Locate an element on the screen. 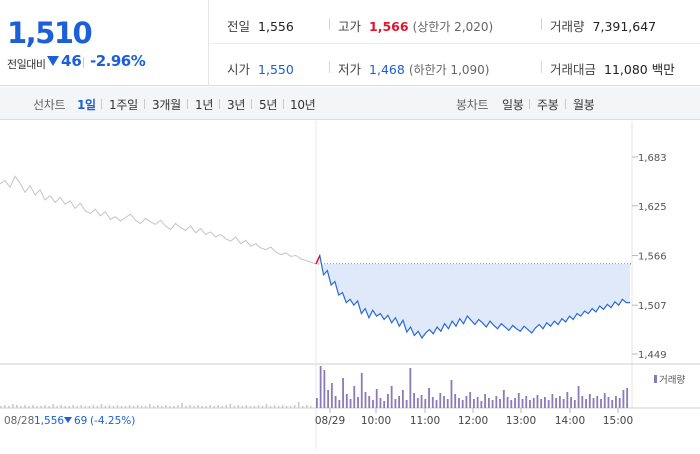  stat-label: 저가 is located at coordinates (350, 69).